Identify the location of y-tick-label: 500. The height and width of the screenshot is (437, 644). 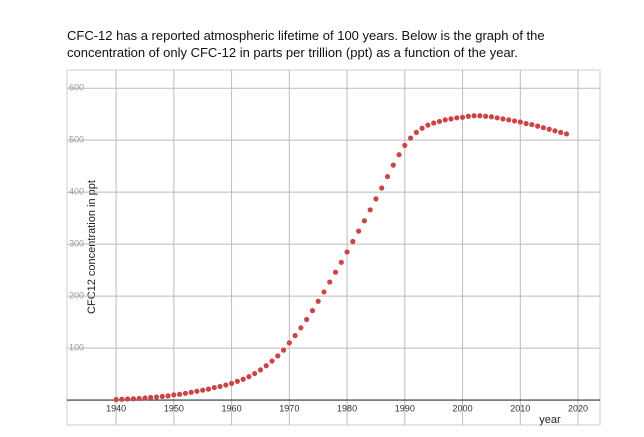
(76, 140).